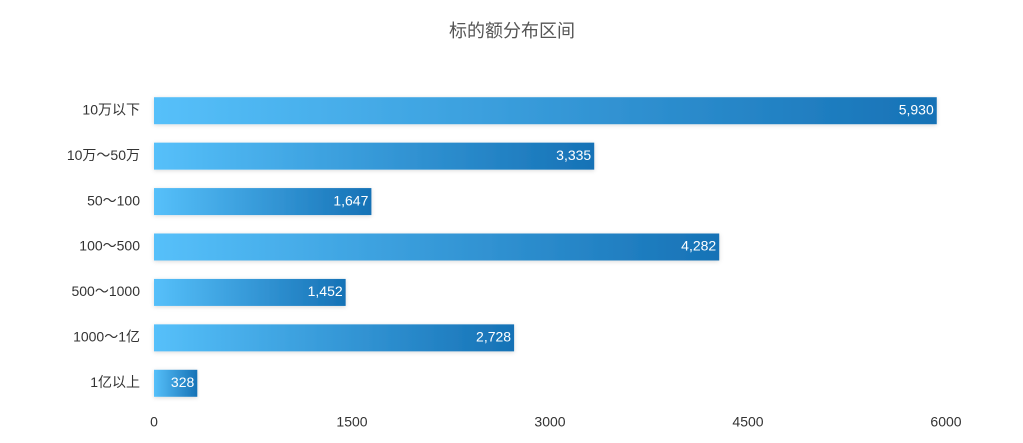 The width and height of the screenshot is (1023, 443). I want to click on x-tick-label: 3000, so click(549, 422).